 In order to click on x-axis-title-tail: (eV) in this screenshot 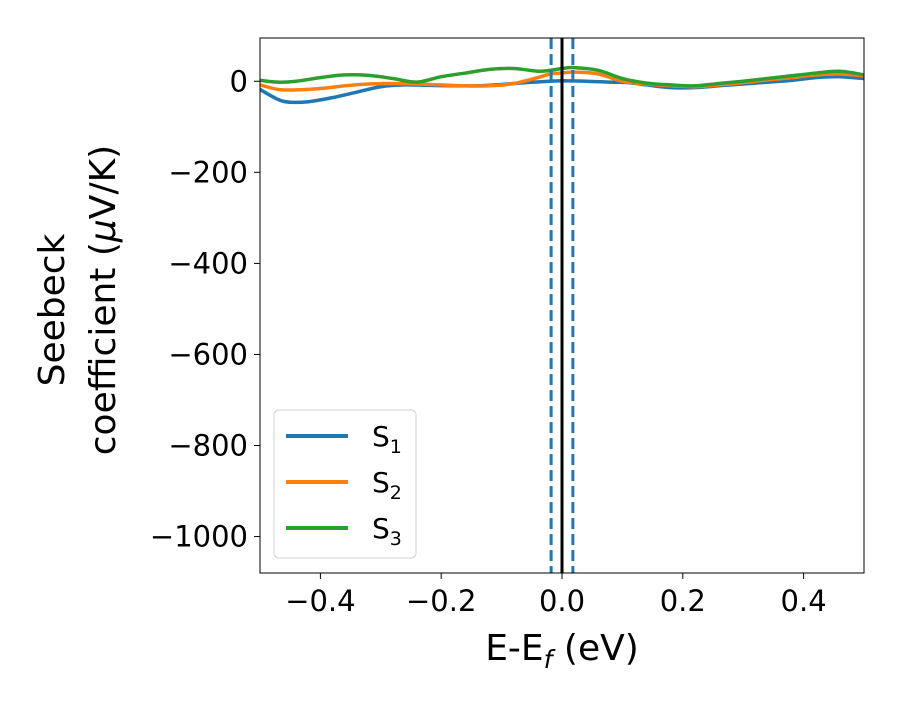, I will do `click(595, 648)`.